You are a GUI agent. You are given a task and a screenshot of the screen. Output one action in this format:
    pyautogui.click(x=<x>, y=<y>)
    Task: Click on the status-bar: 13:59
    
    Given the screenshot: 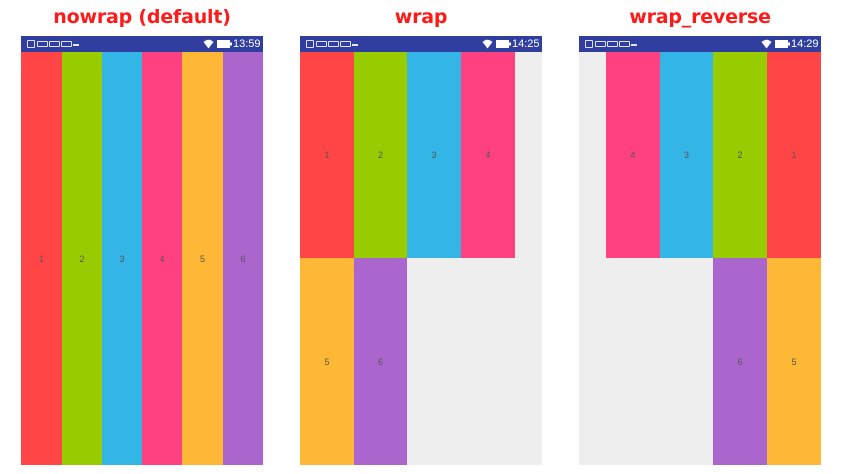 What is the action you would take?
    pyautogui.click(x=142, y=44)
    